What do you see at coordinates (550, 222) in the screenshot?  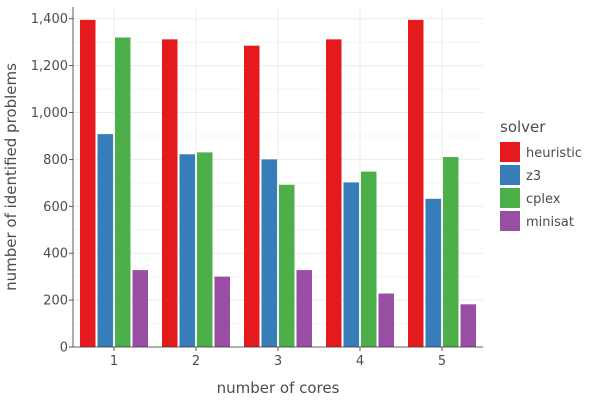 I see `legend-label-minisat: minisat` at bounding box center [550, 222].